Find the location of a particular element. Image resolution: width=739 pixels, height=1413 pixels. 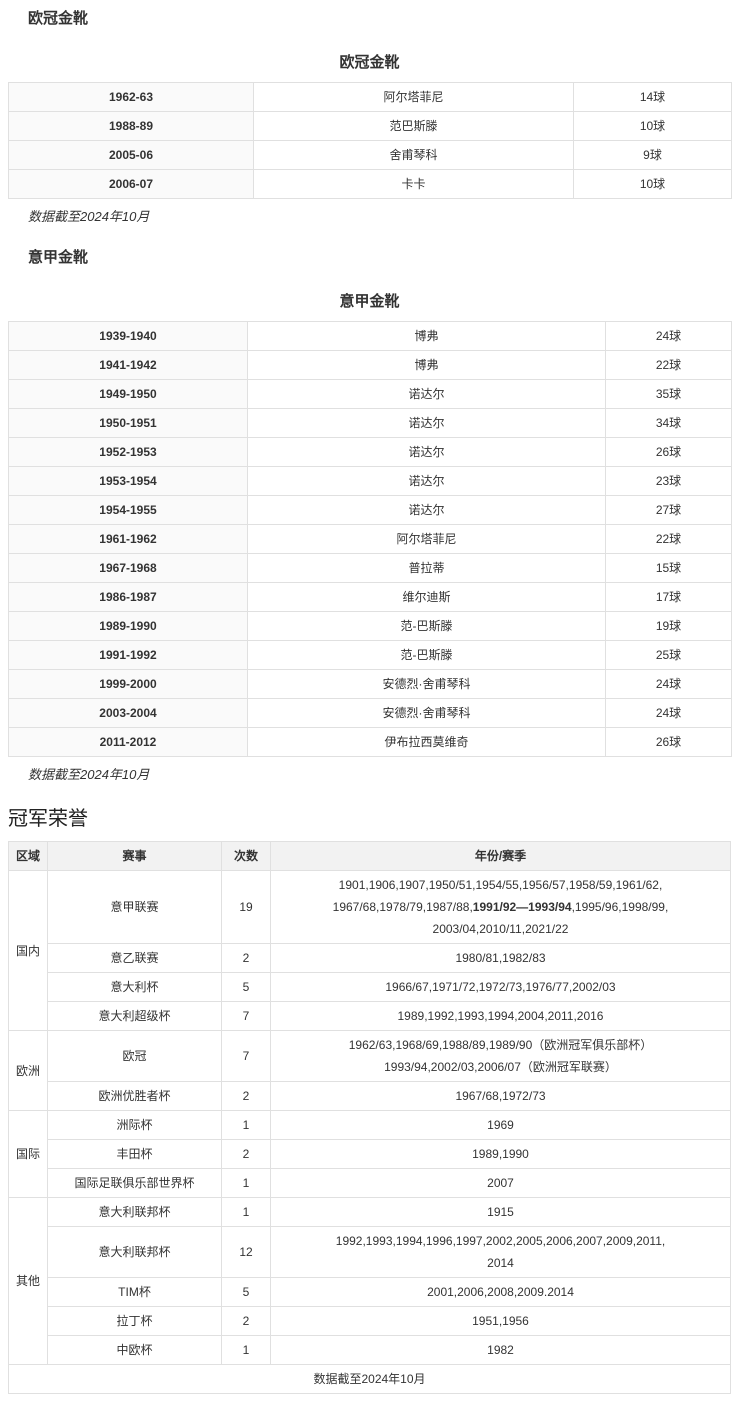

years-cell: 1989,1990 is located at coordinates (500, 1154).